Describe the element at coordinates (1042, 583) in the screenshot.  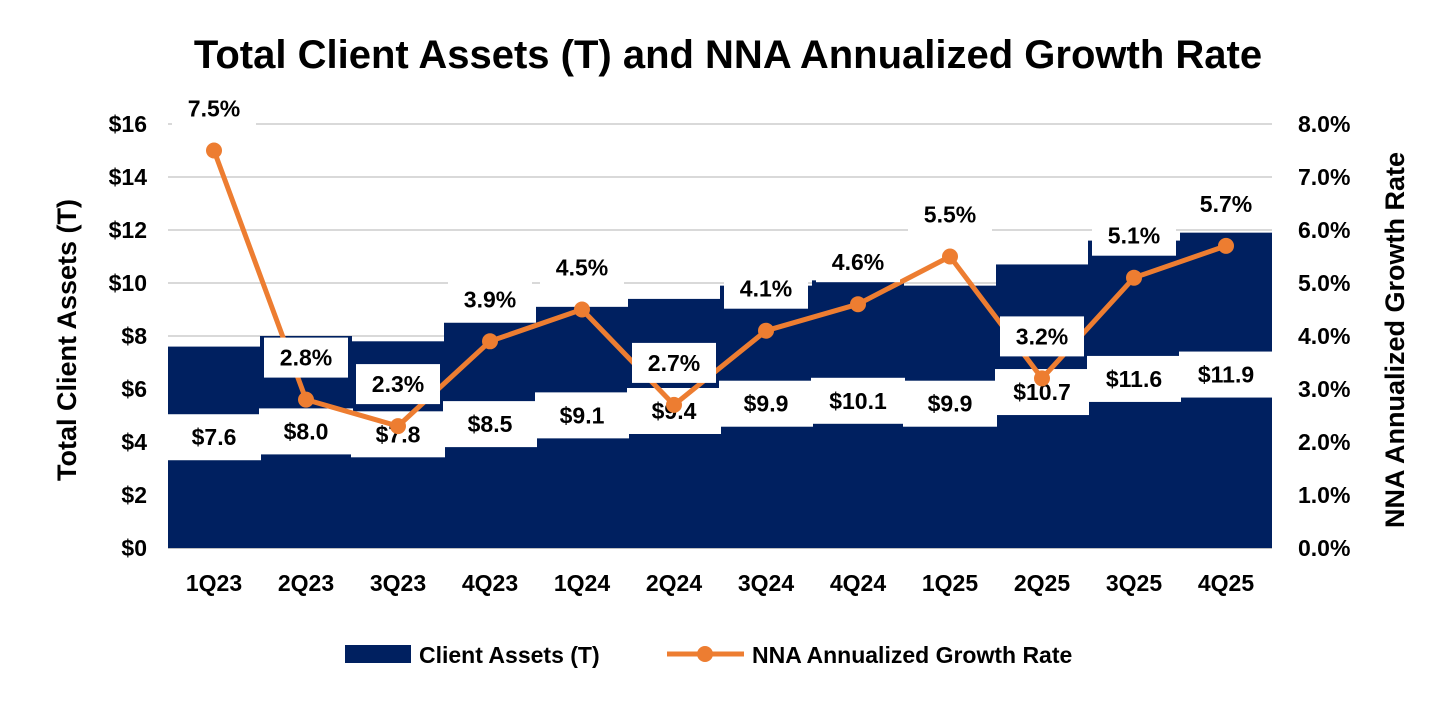
I see `x-tick-label: 2Q25` at that location.